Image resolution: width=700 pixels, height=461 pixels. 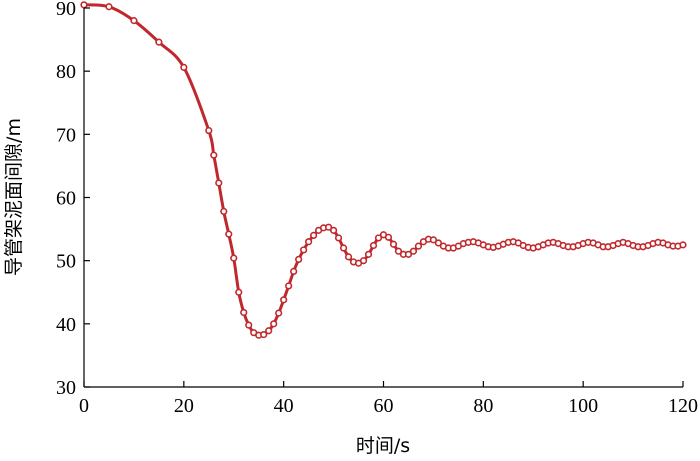 I want to click on y-tick-label: 40, so click(x=66, y=325).